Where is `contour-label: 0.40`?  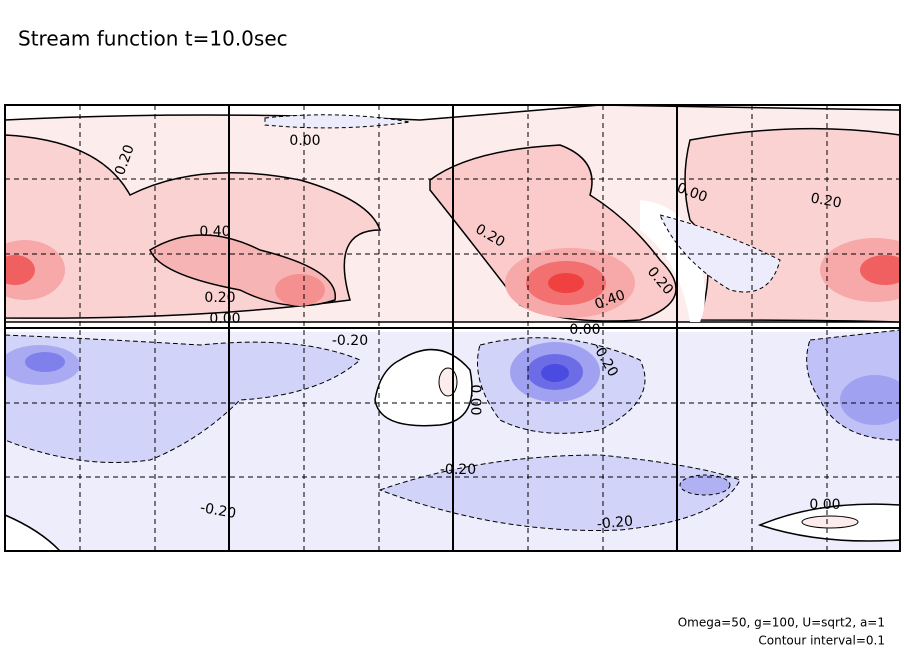
contour-label: 0.40 is located at coordinates (214, 232).